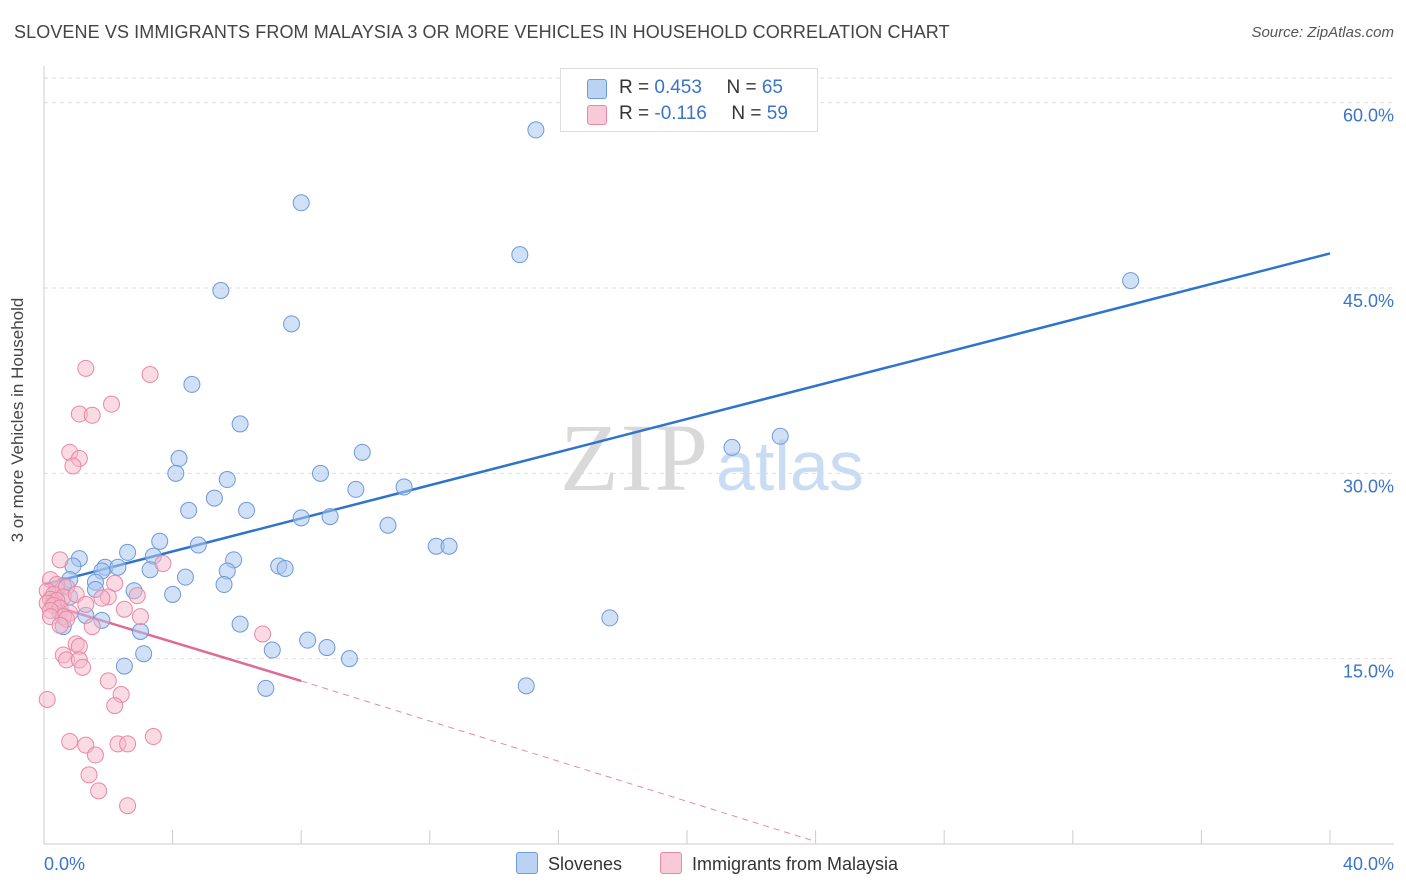 The width and height of the screenshot is (1406, 892). I want to click on legend-label-slovenes: Slovenes, so click(585, 864).